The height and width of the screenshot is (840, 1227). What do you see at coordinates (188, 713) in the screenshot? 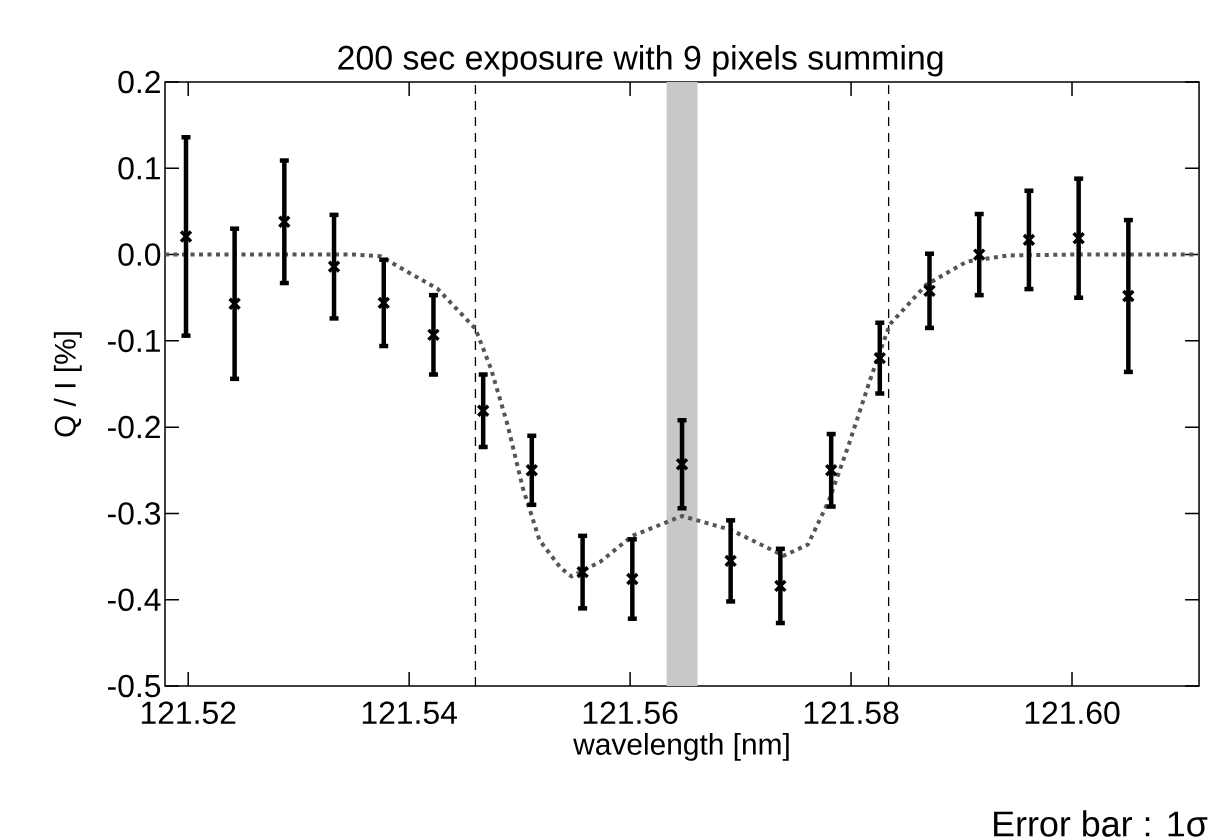
I see `x-tick-label: 121.52` at bounding box center [188, 713].